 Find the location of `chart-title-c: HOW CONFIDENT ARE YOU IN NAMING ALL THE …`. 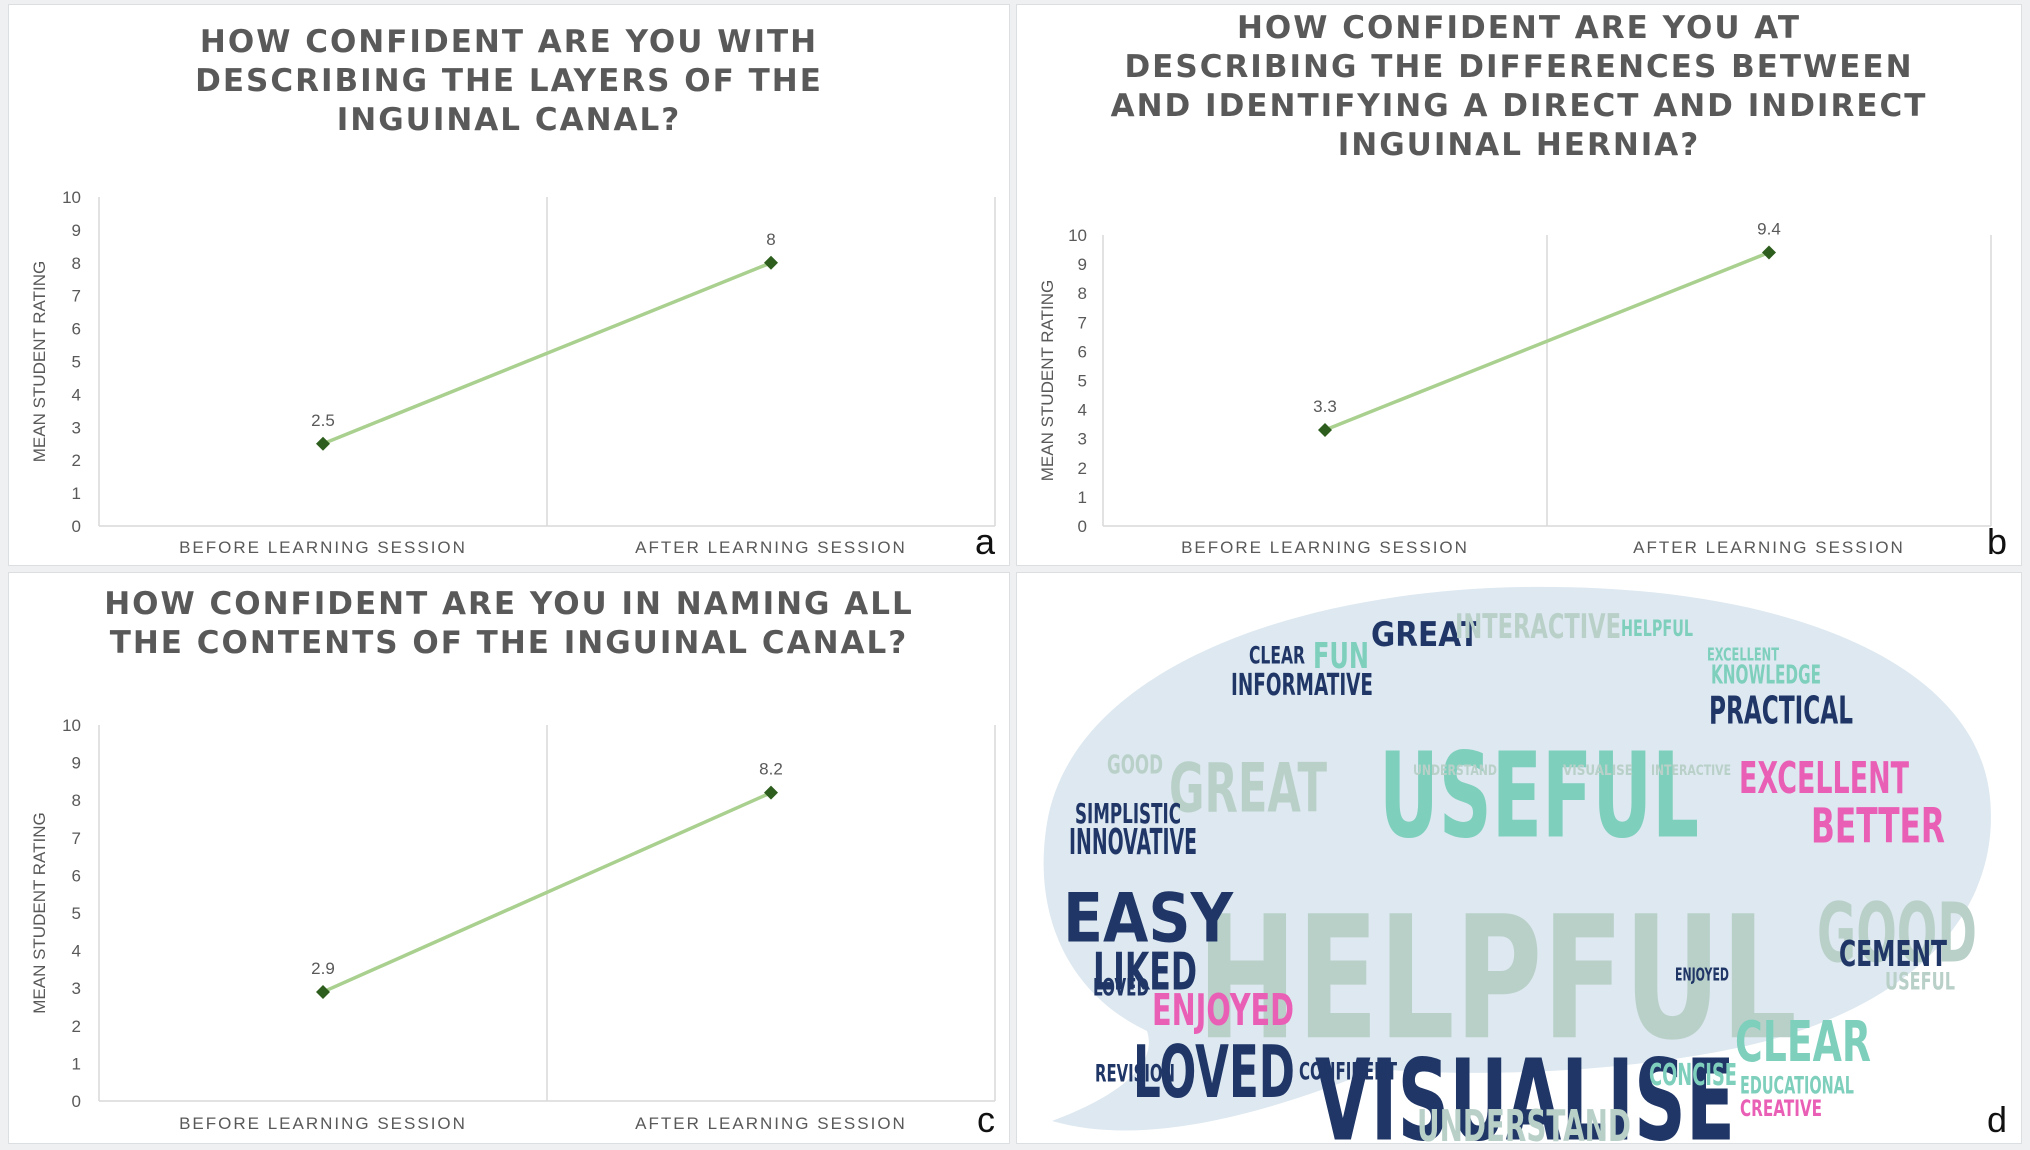

chart-title-c: HOW CONFIDENT ARE YOU IN NAMING ALL THE … is located at coordinates (509, 624).